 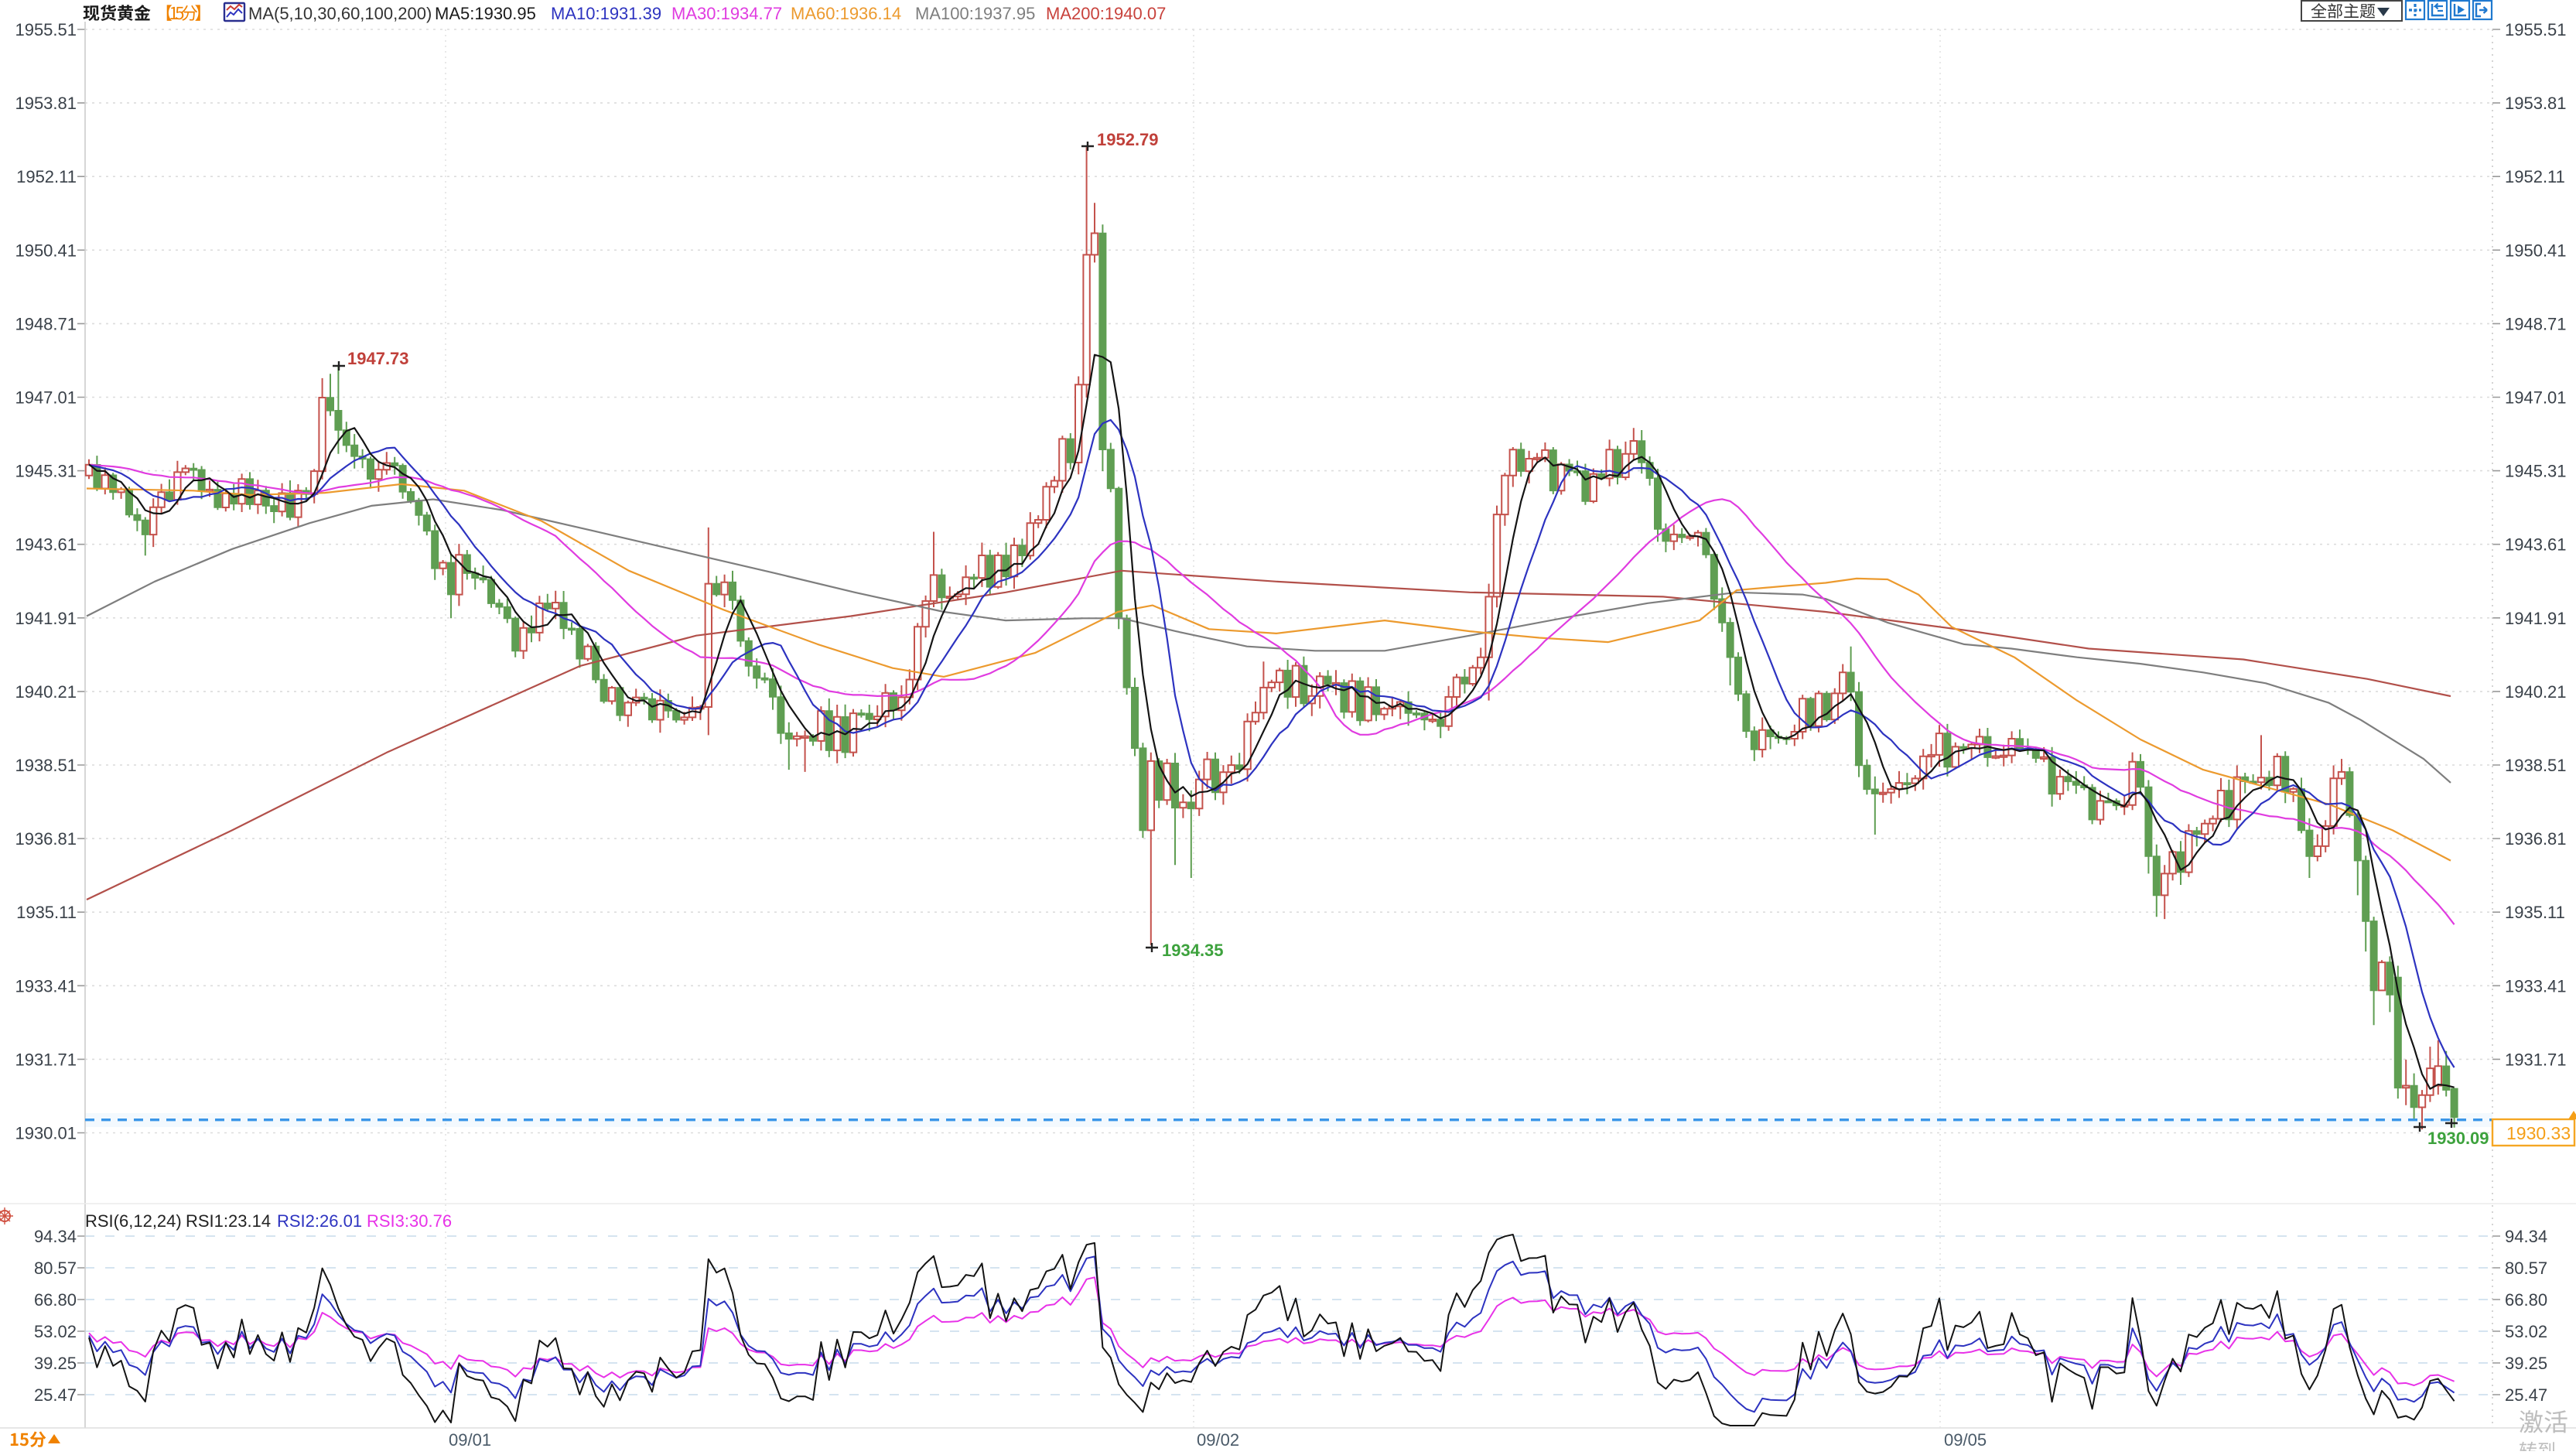 I want to click on svg-text: MA60:1936.14, so click(x=846, y=13).